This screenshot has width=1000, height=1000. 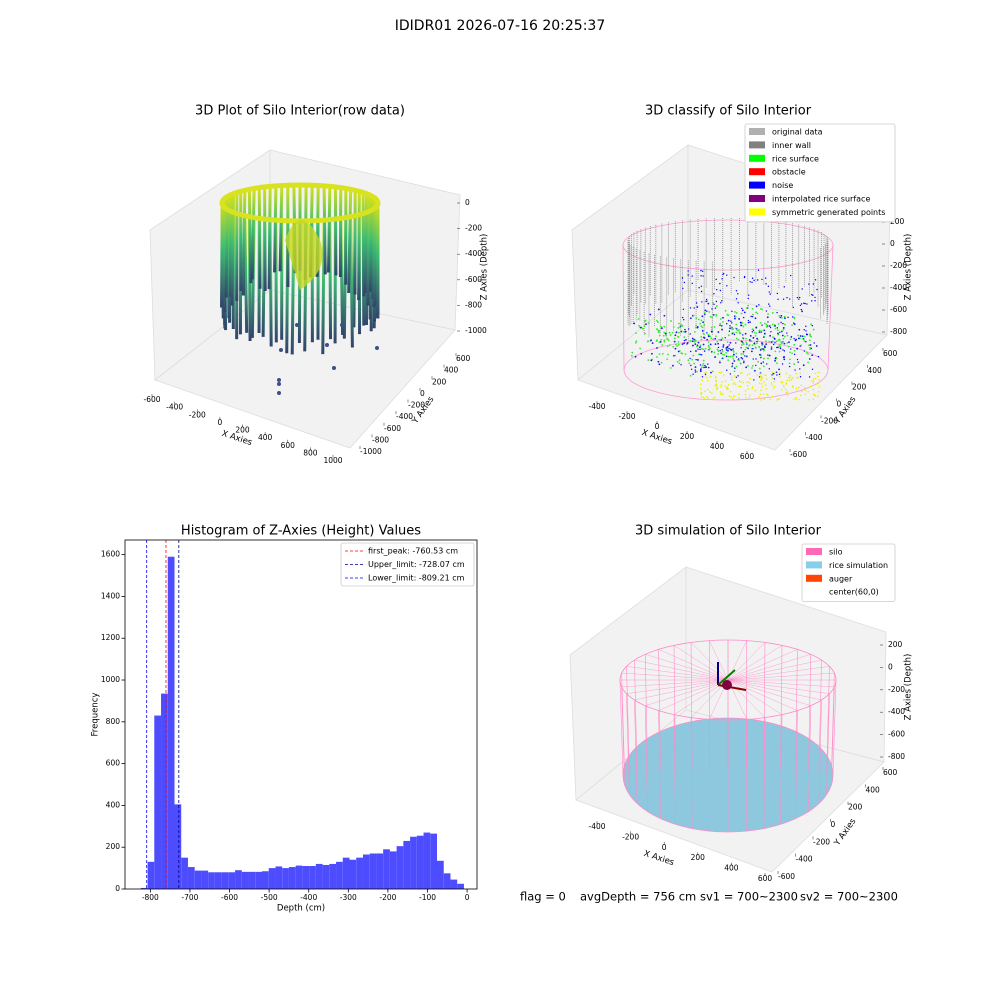 What do you see at coordinates (829, 420) in the screenshot?
I see `tick-label: -200` at bounding box center [829, 420].